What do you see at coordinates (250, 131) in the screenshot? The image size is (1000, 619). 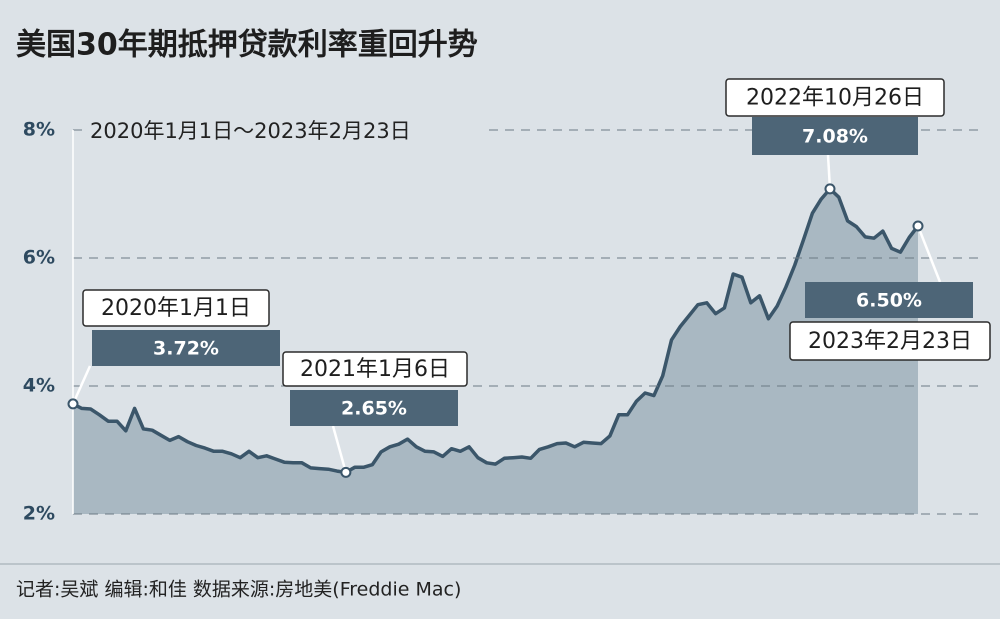 I see `subtitle: 2020年1月1日～2023年2月23日` at bounding box center [250, 131].